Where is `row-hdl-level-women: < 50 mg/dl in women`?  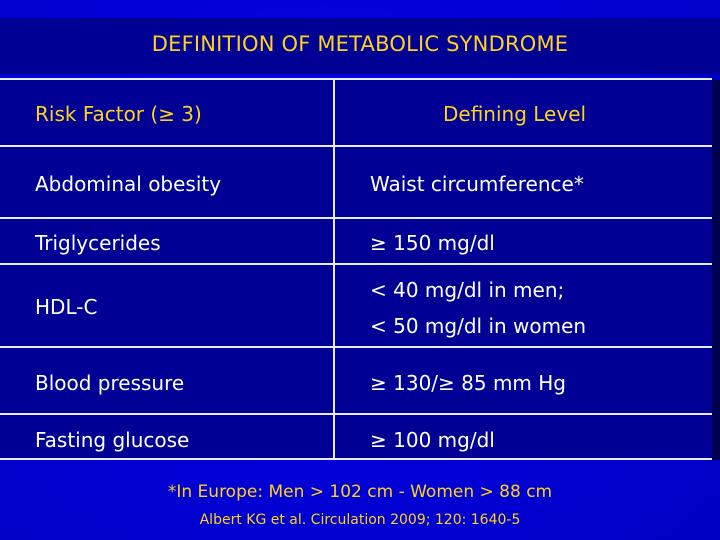
row-hdl-level-women: < 50 mg/dl in women is located at coordinates (478, 326).